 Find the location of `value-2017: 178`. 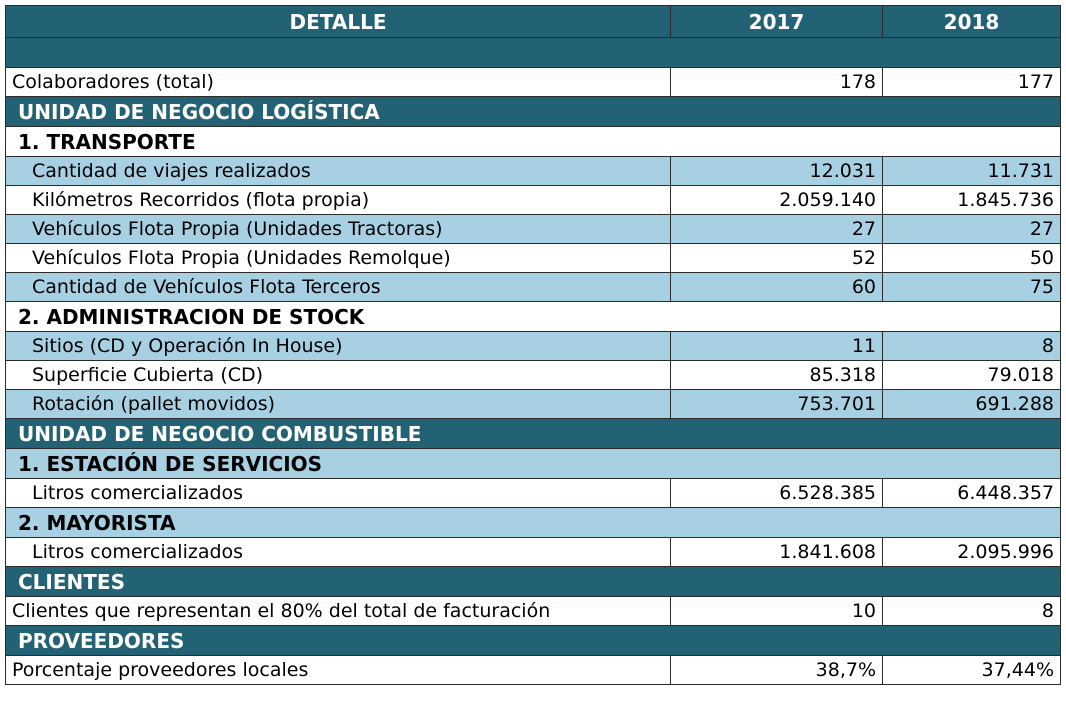

value-2017: 178 is located at coordinates (776, 82).